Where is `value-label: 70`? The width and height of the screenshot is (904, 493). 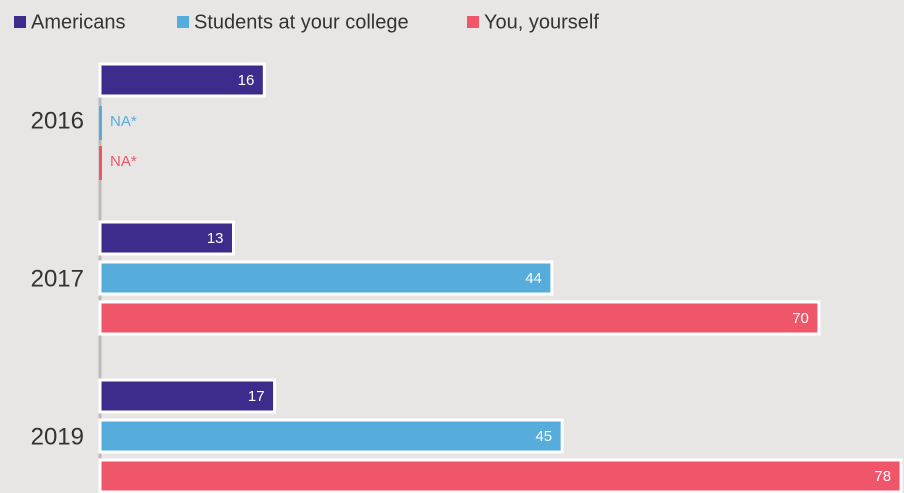 value-label: 70 is located at coordinates (800, 318).